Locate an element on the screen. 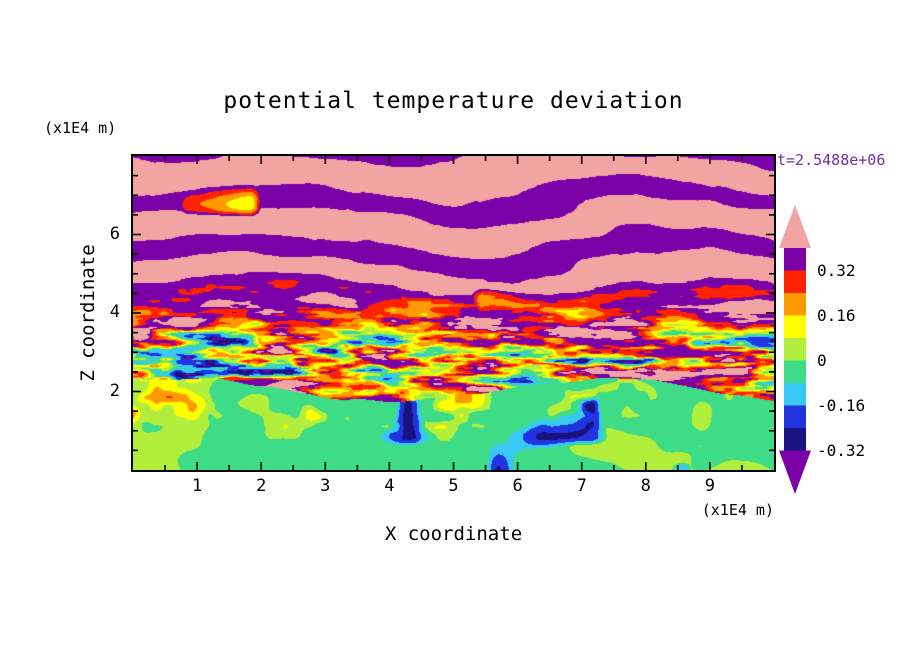 Image resolution: width=904 pixels, height=654 pixels. time-annotation: t=2.5488e+06 is located at coordinates (831, 160).